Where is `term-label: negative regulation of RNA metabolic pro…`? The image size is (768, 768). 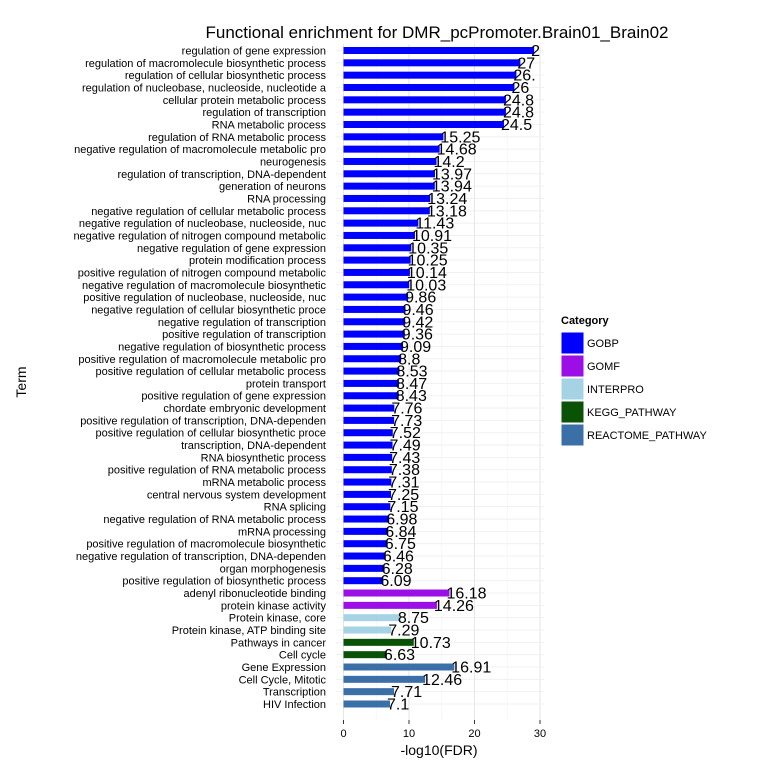 term-label: negative regulation of RNA metabolic pro… is located at coordinates (214, 520).